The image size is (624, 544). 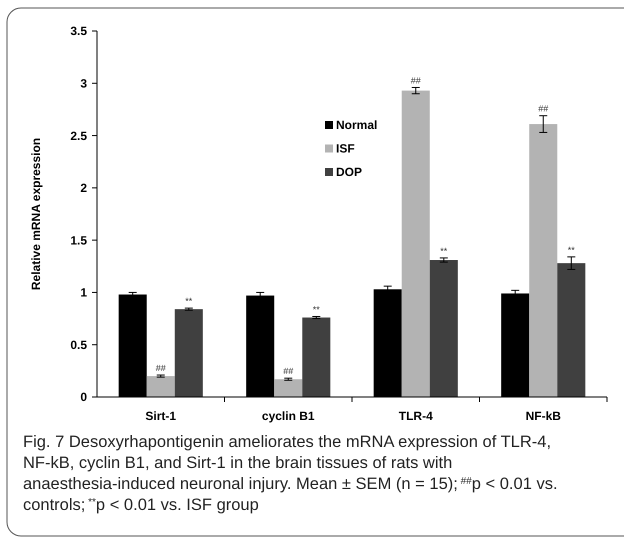 What do you see at coordinates (345, 149) in the screenshot?
I see `legend-label: ISF` at bounding box center [345, 149].